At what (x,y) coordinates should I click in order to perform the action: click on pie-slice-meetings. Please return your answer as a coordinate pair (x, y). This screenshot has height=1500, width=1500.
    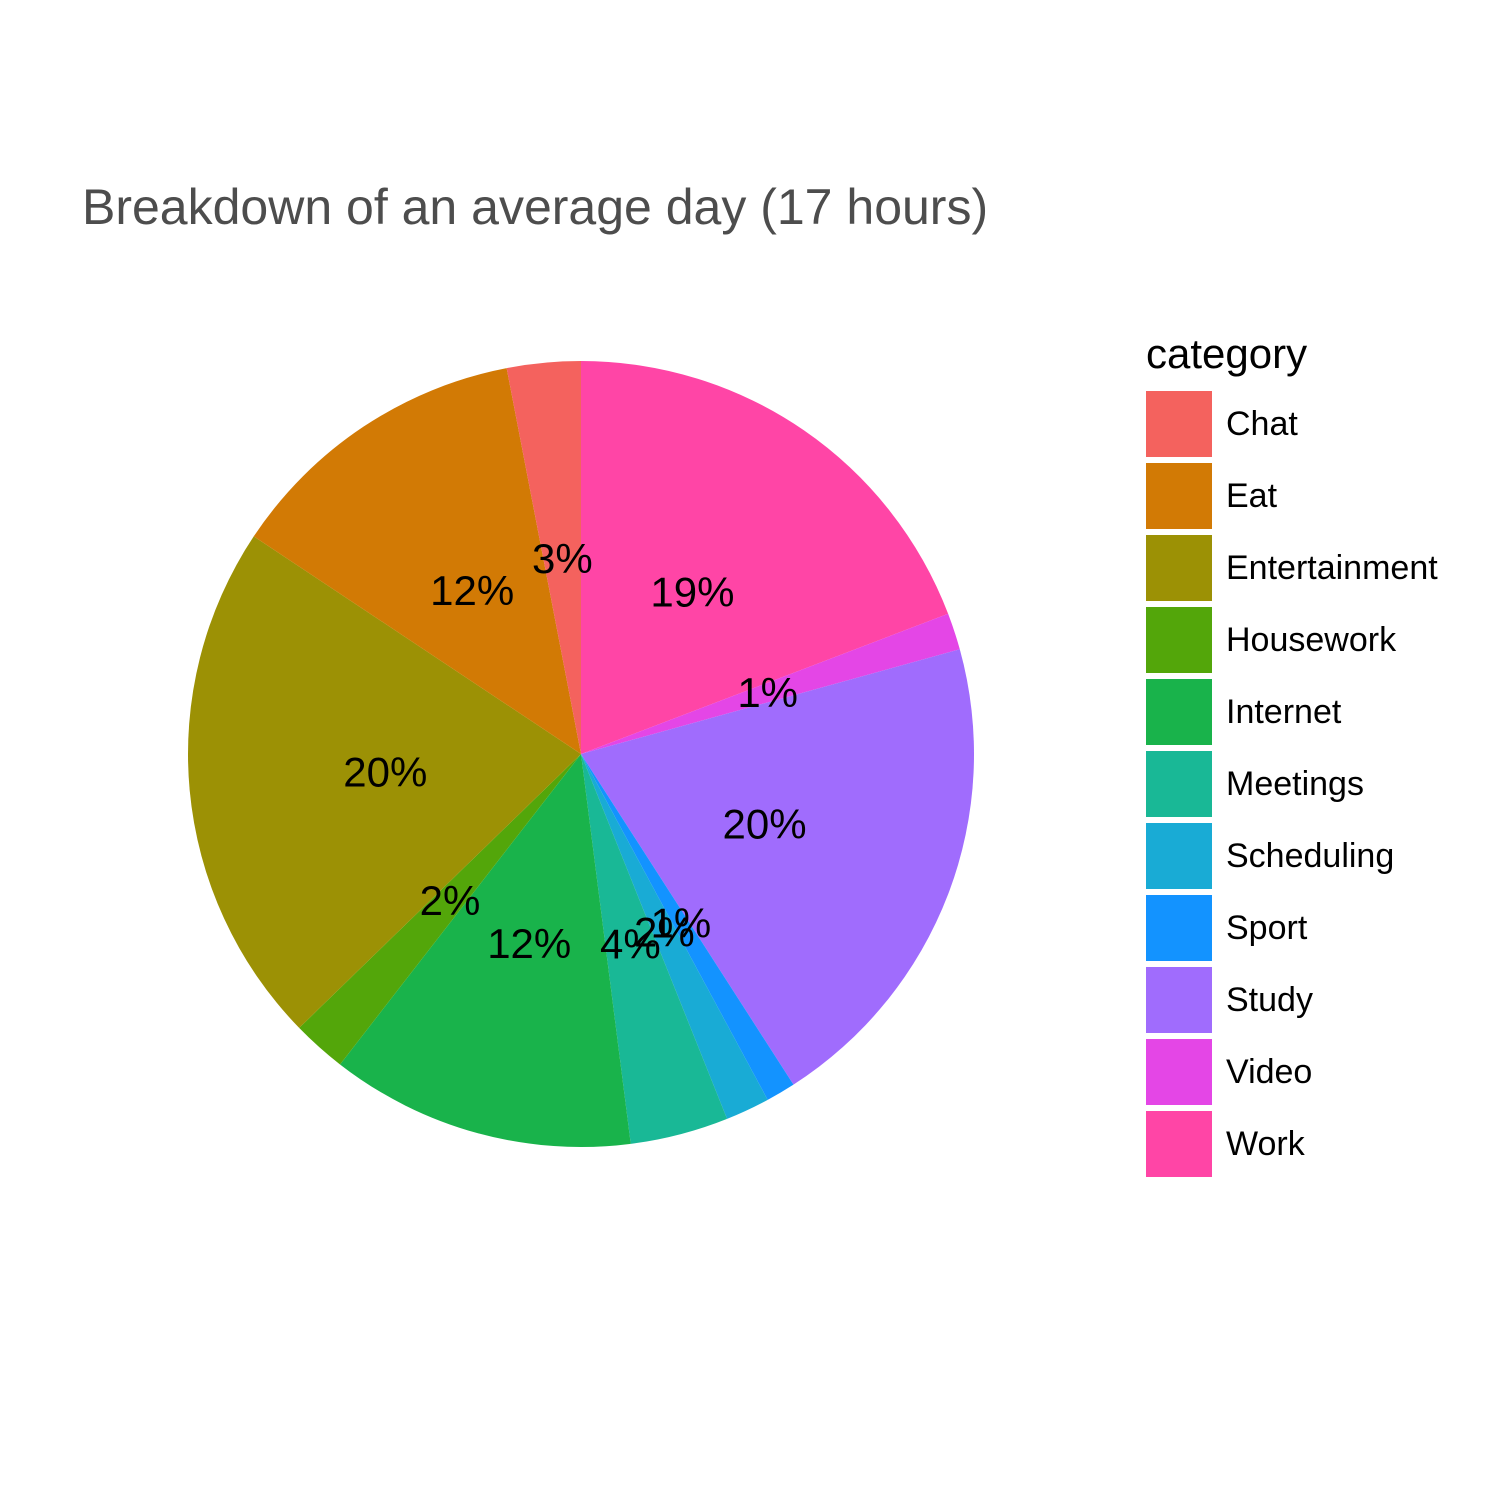
    Looking at the image, I should click on (654, 949).